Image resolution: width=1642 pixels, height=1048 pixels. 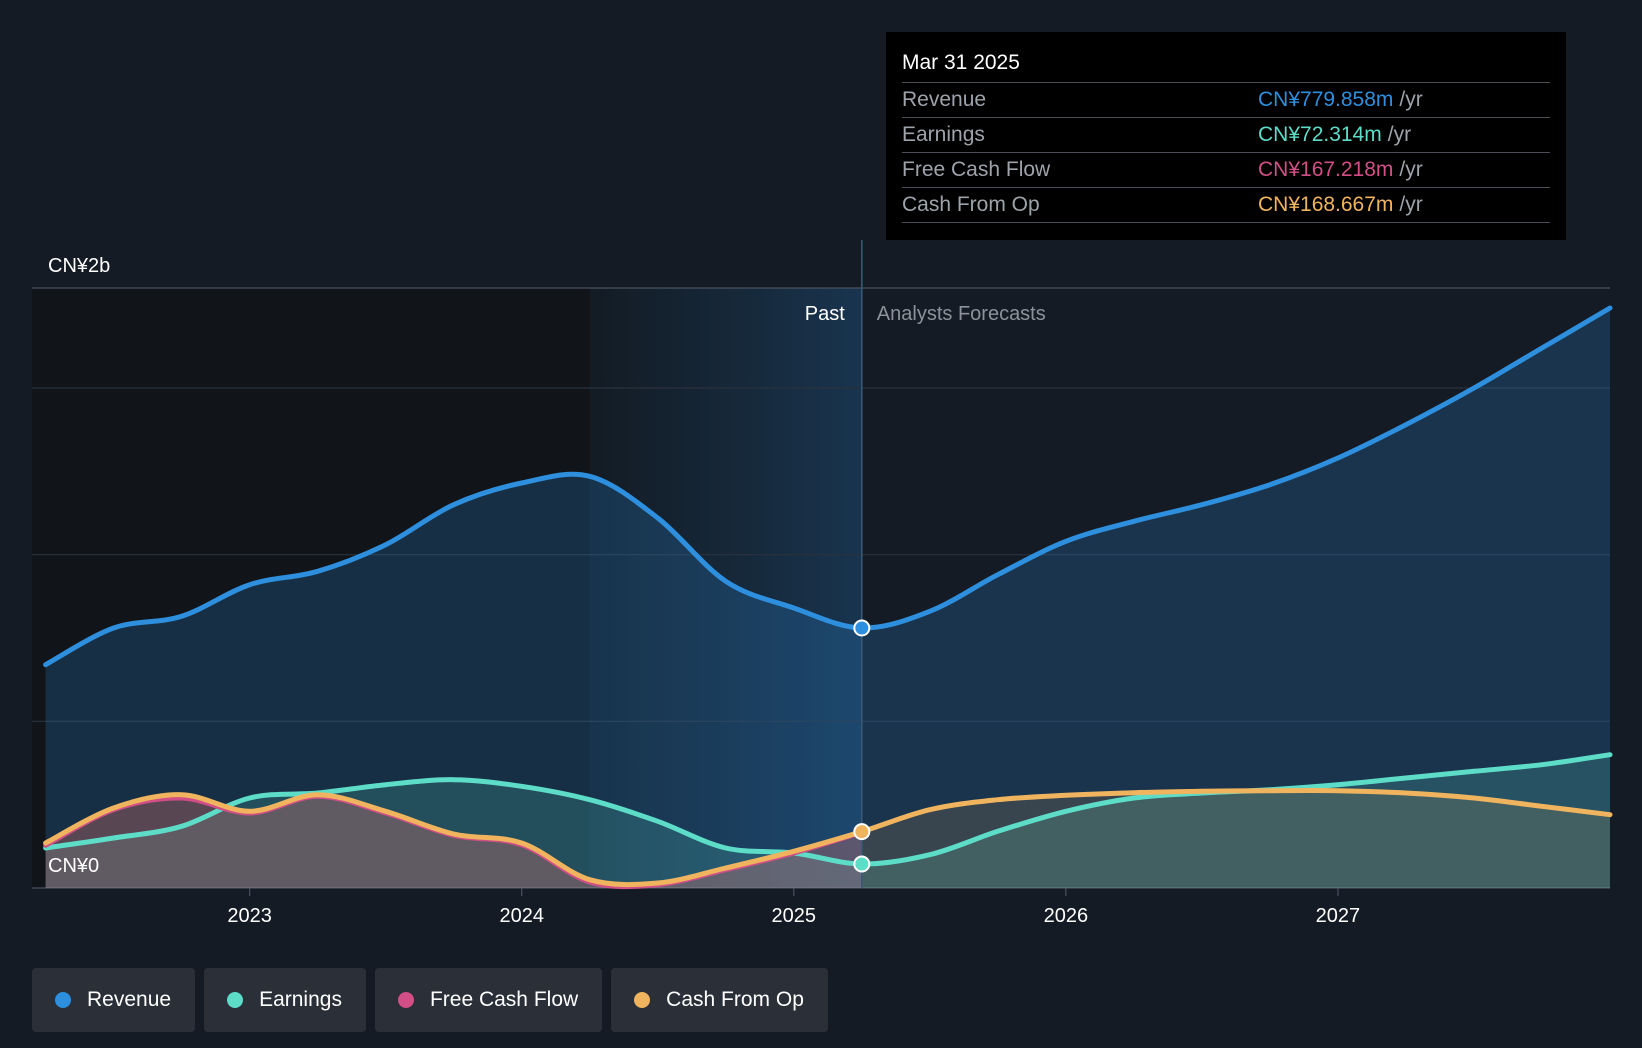 What do you see at coordinates (1066, 916) in the screenshot?
I see `x-tick-label-2026: 2026` at bounding box center [1066, 916].